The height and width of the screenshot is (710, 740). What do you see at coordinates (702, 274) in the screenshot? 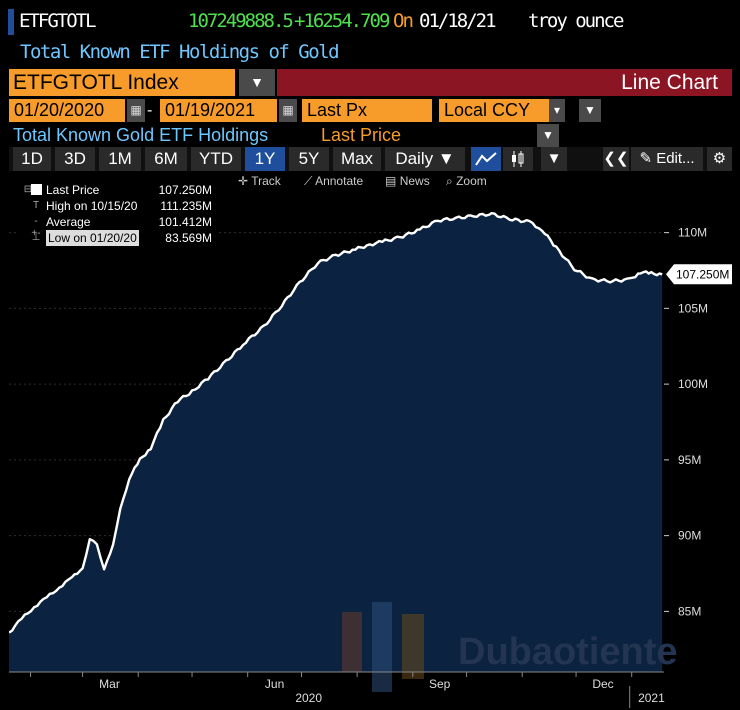
I see `last-value-tag-label: 107.250M` at bounding box center [702, 274].